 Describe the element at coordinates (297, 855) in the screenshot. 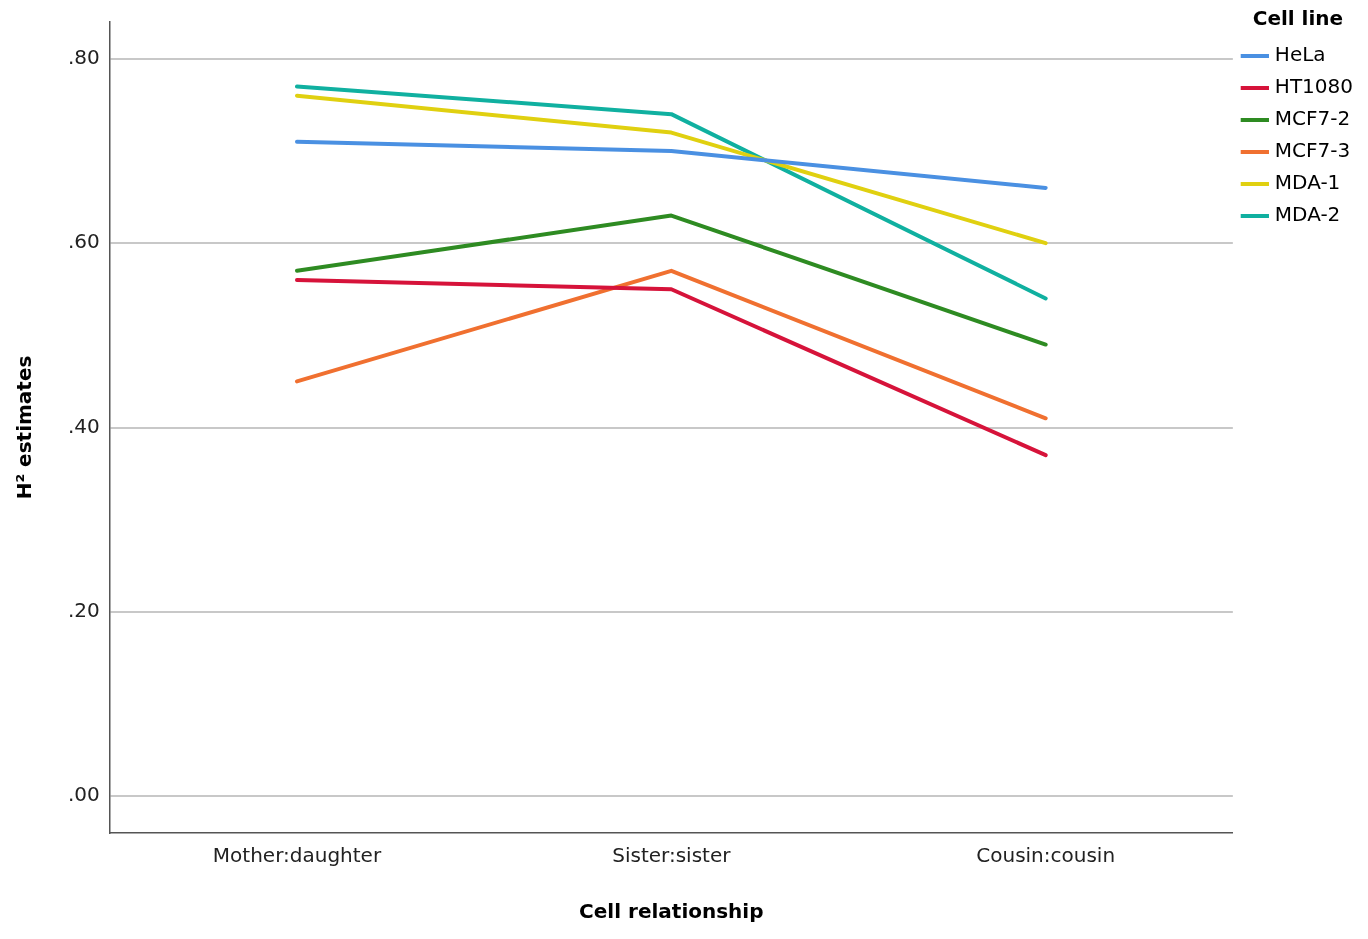

I see `x-tick-label: Mother:daughter` at that location.